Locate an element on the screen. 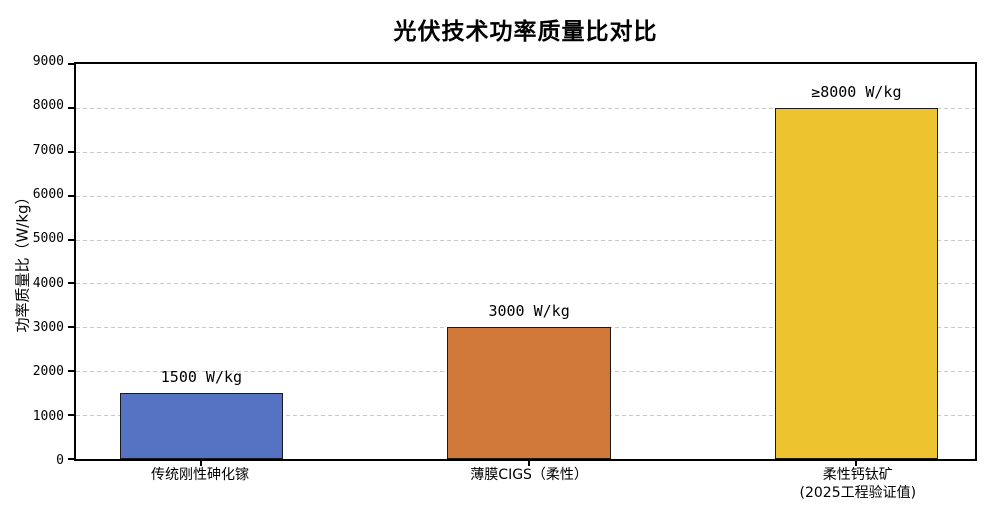 Image resolution: width=990 pixels, height=511 pixels. x-tick-label: 薄膜CIGS（柔性） is located at coordinates (529, 475).